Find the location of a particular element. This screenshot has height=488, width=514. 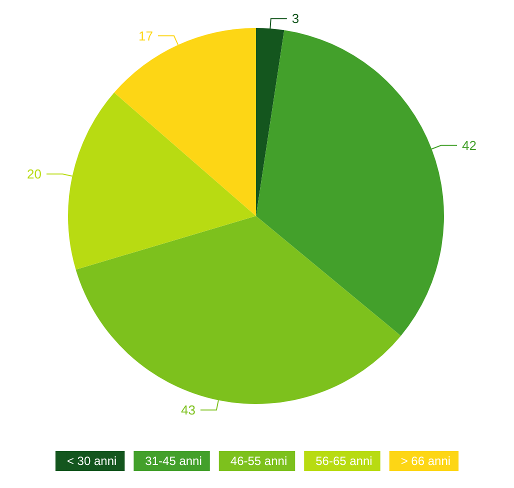

legend-label: 46-55 anni is located at coordinates (259, 461).